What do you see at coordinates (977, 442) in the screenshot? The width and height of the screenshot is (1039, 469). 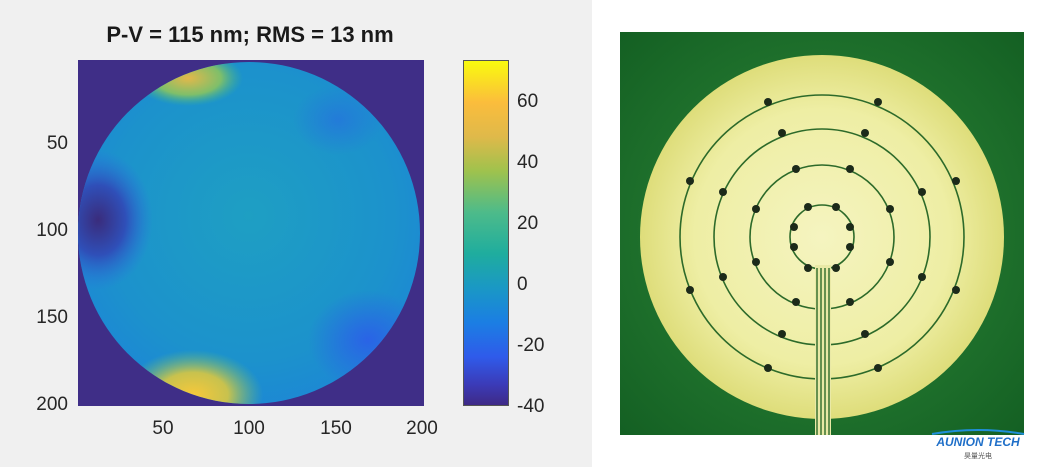 I see `svg-text: AUNION TECH` at bounding box center [977, 442].